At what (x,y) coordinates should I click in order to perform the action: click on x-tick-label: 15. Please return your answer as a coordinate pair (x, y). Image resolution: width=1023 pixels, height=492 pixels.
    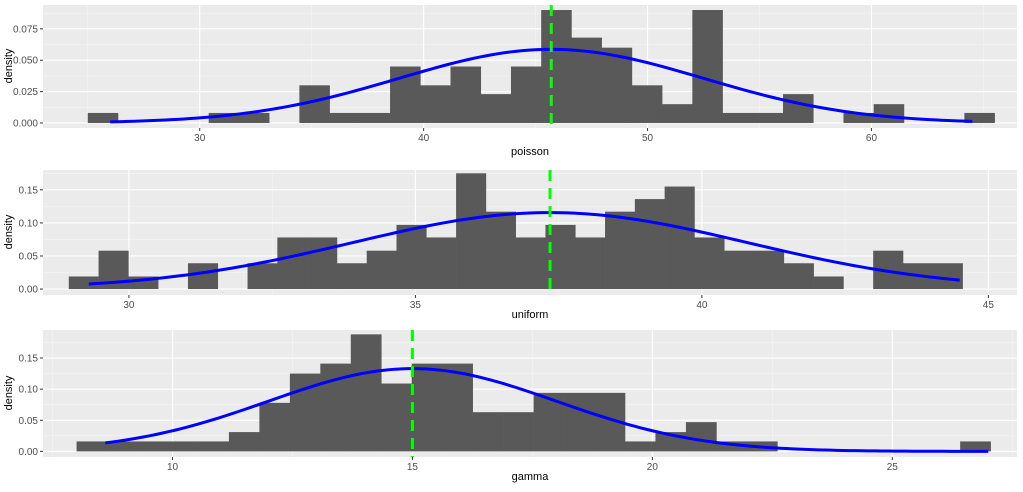
    Looking at the image, I should click on (413, 467).